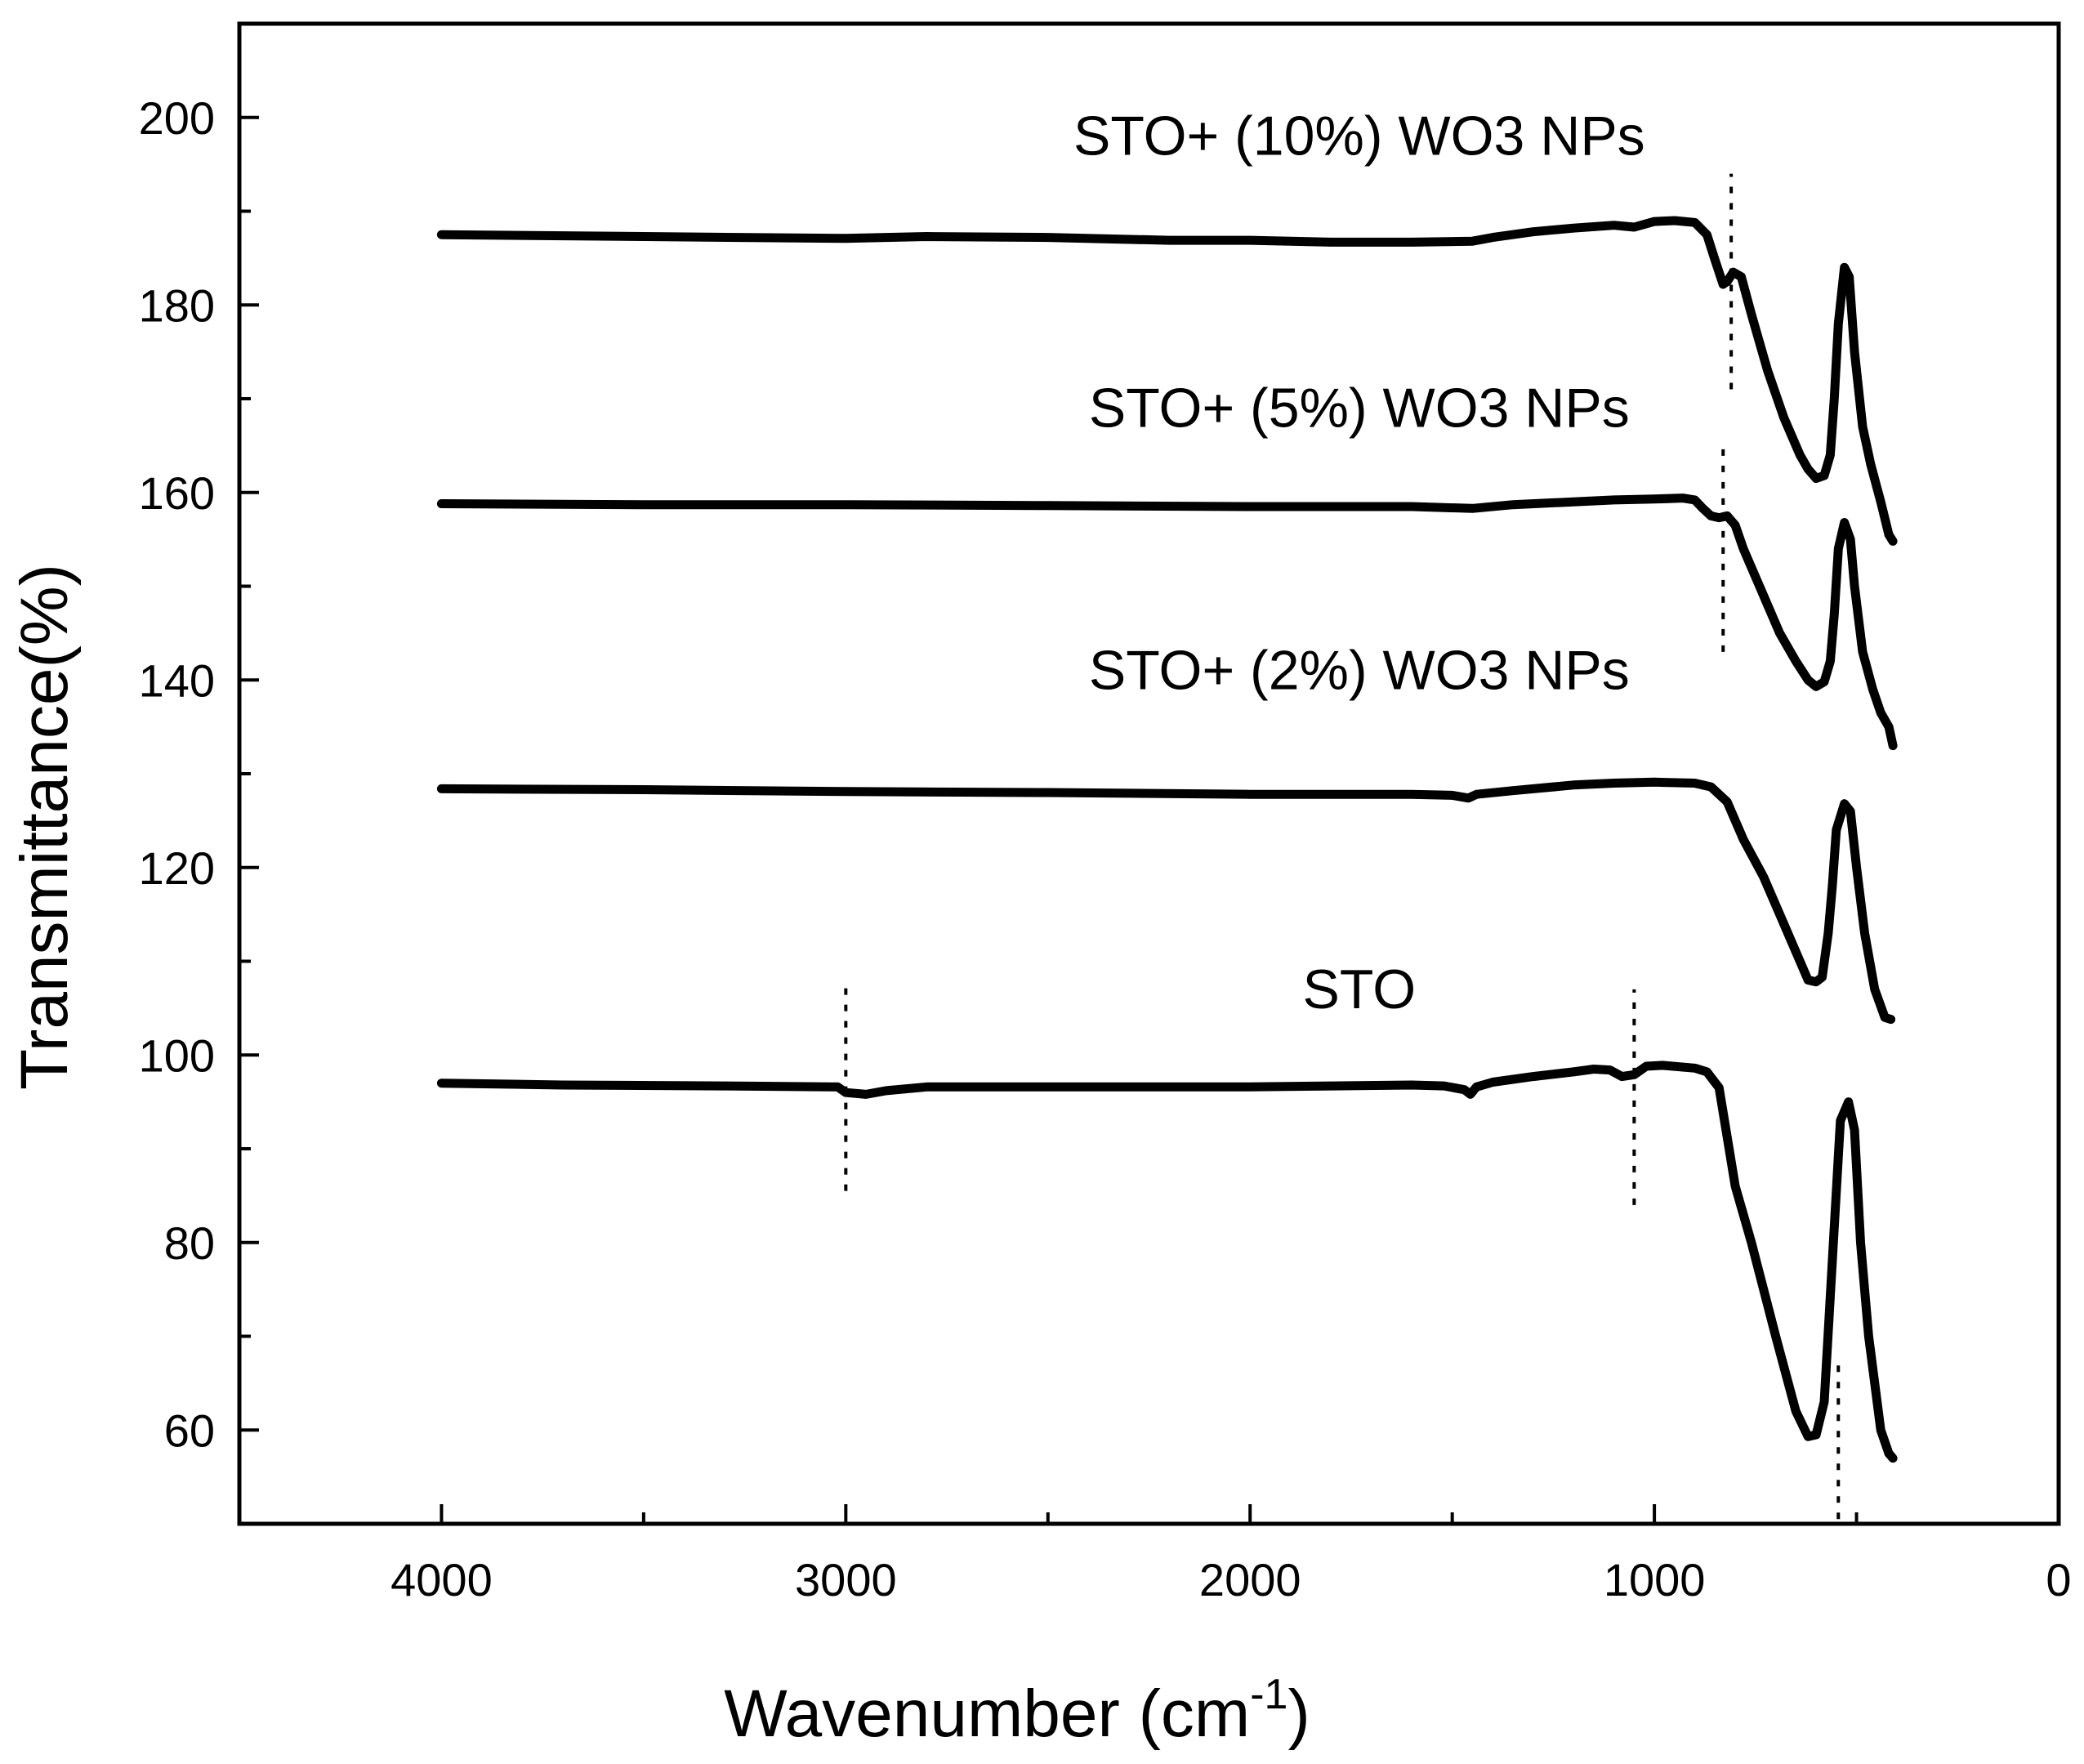 This screenshot has height=1764, width=2084. What do you see at coordinates (190, 1430) in the screenshot?
I see `y-tick-label: 60` at bounding box center [190, 1430].